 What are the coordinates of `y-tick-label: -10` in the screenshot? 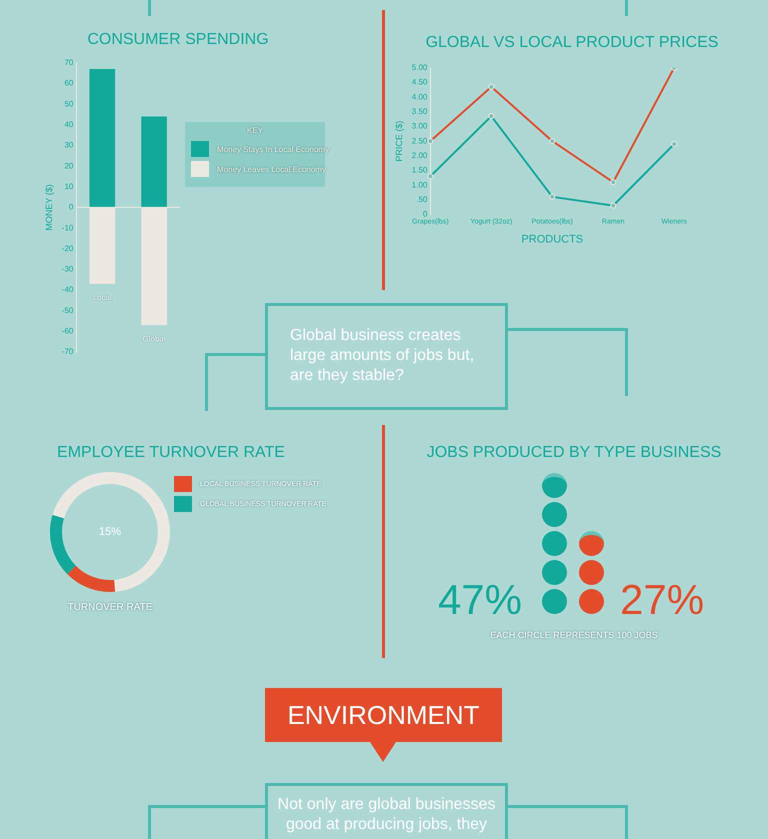 It's located at (68, 227).